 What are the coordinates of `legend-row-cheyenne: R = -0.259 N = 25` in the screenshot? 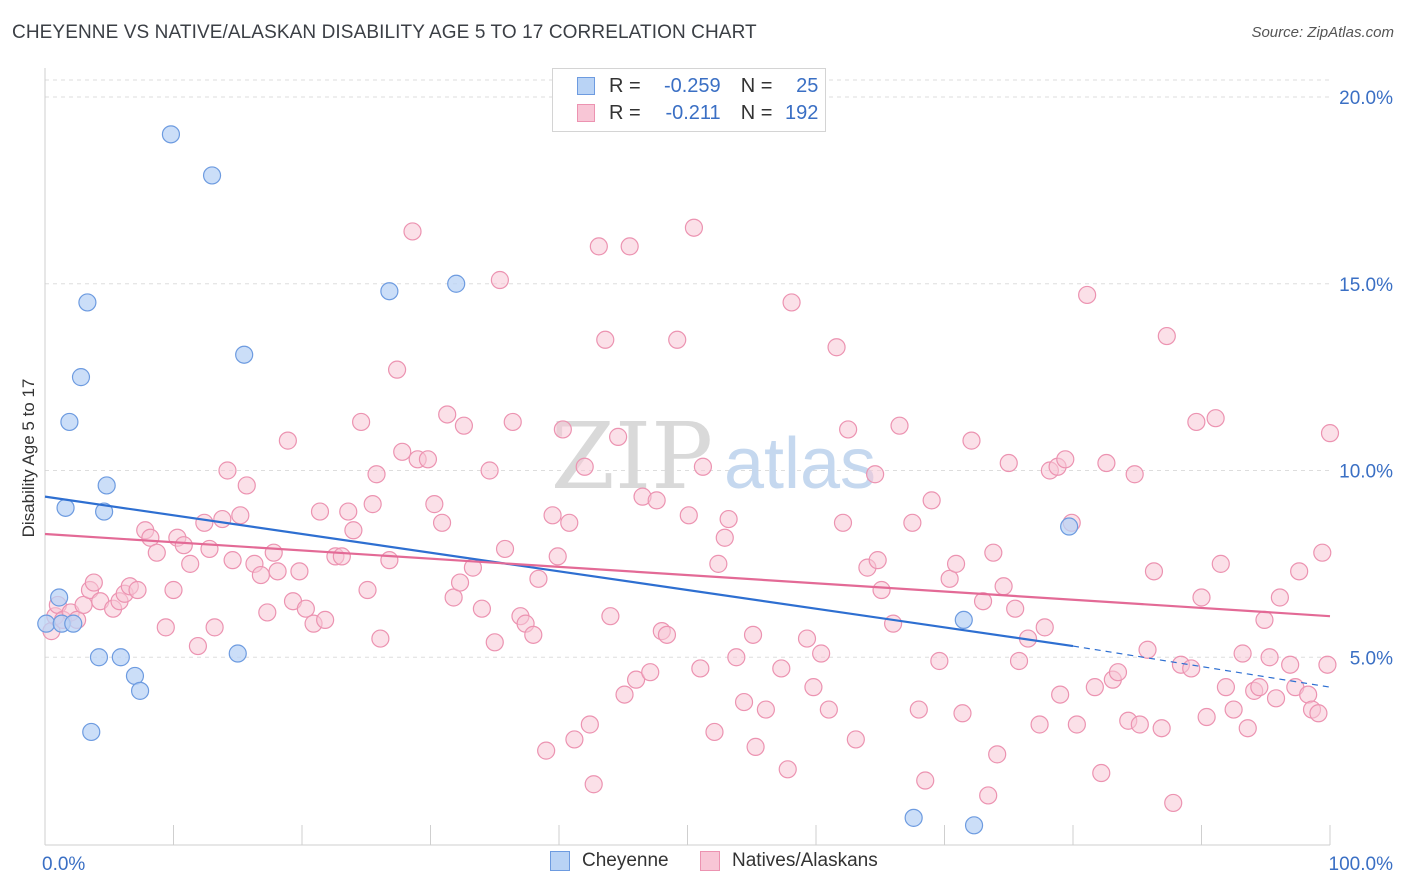 It's located at (697, 86).